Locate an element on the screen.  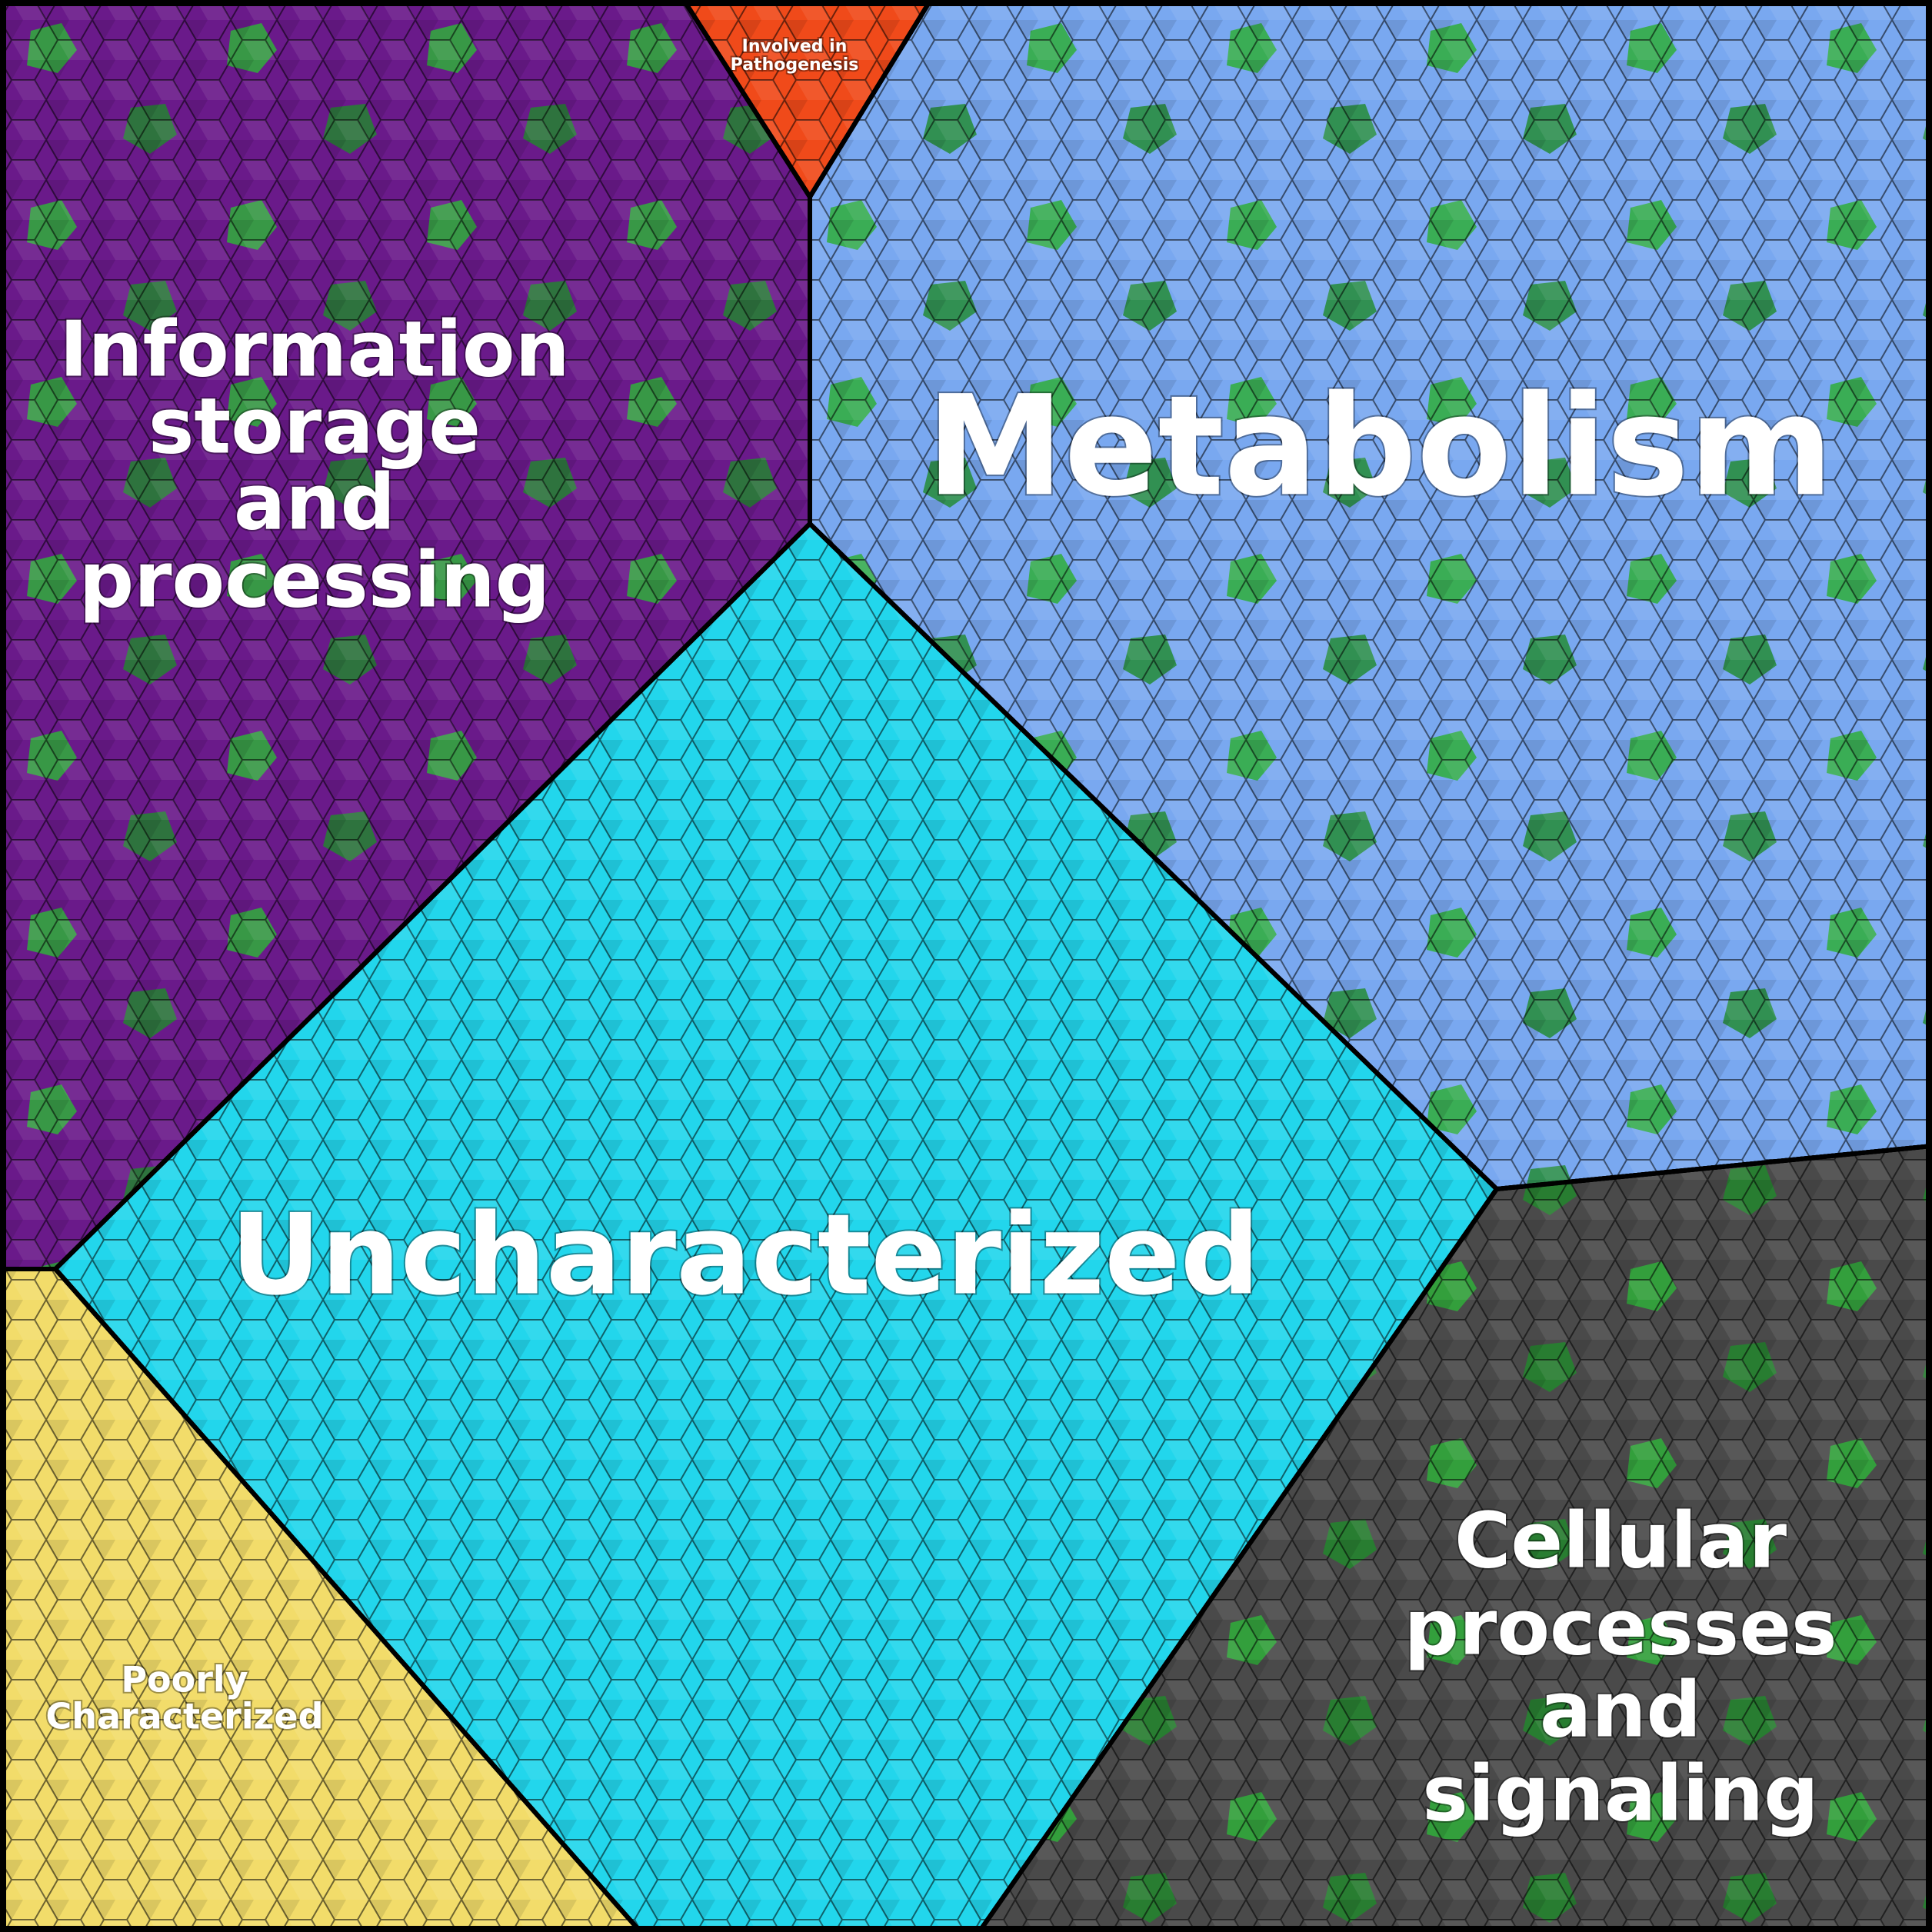
region-label: Cellular is located at coordinates (1620, 1540).